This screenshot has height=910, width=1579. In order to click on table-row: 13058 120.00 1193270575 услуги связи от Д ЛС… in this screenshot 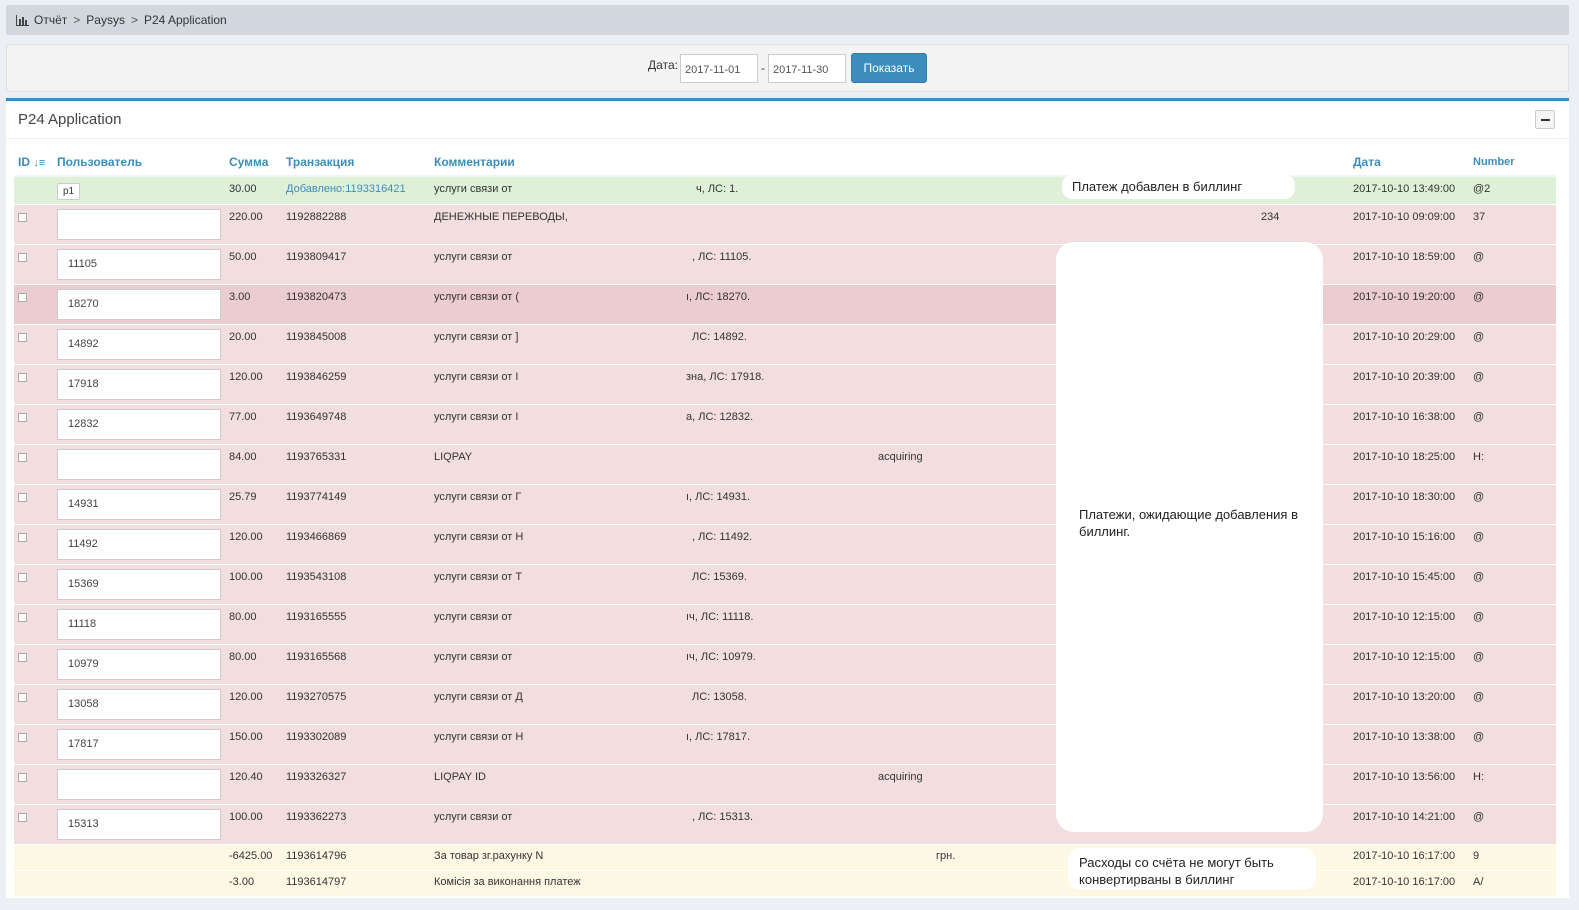, I will do `click(785, 703)`.